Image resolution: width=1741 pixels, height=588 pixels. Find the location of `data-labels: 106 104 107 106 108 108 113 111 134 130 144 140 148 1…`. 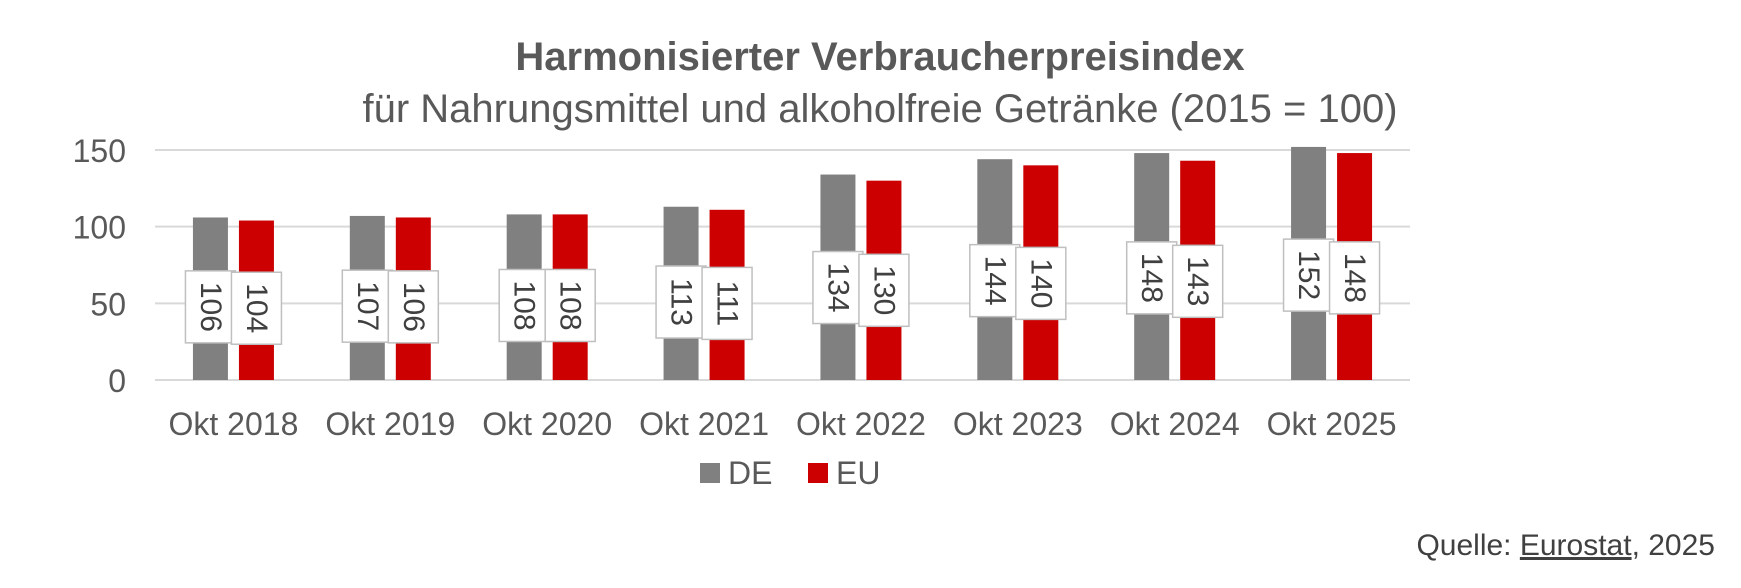

data-labels: 106 104 107 106 108 108 113 111 134 130 144 140 148 1… is located at coordinates (782, 291).